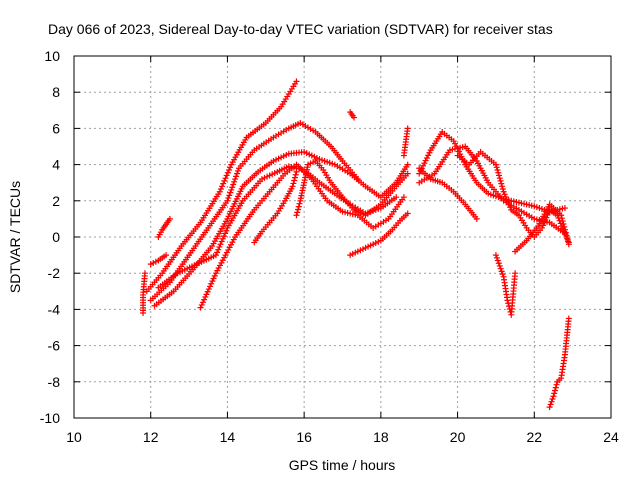 The image size is (640, 480). I want to click on x-axis-label: GPS time / hours, so click(342, 465).